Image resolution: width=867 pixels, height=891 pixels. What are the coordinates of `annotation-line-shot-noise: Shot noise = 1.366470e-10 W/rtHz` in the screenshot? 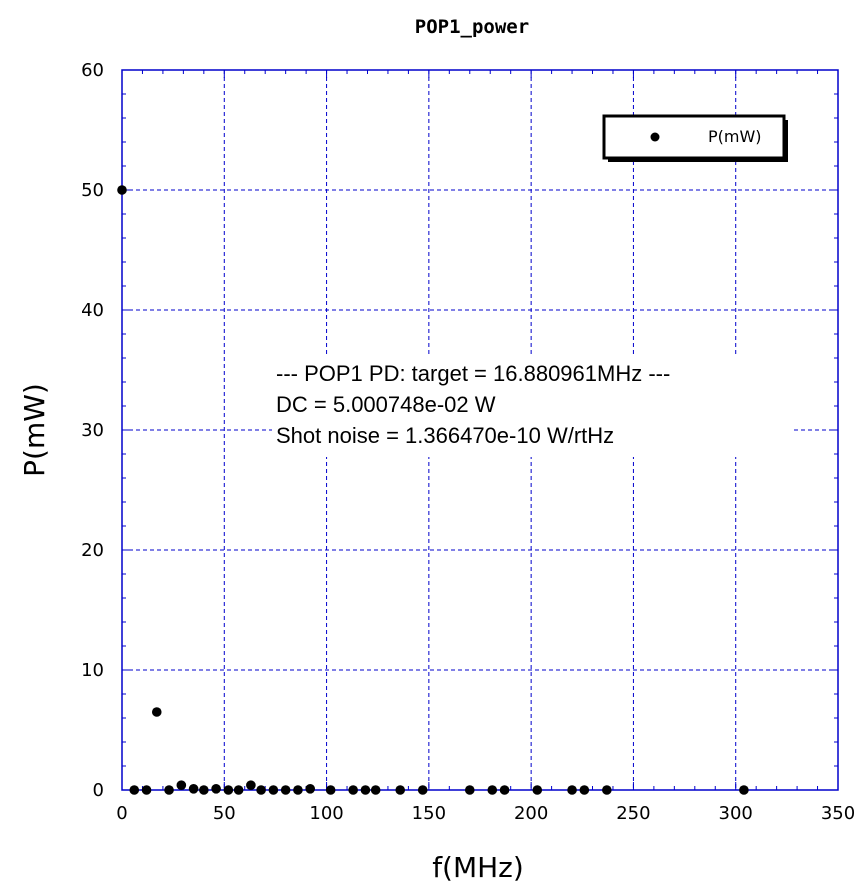 It's located at (445, 435).